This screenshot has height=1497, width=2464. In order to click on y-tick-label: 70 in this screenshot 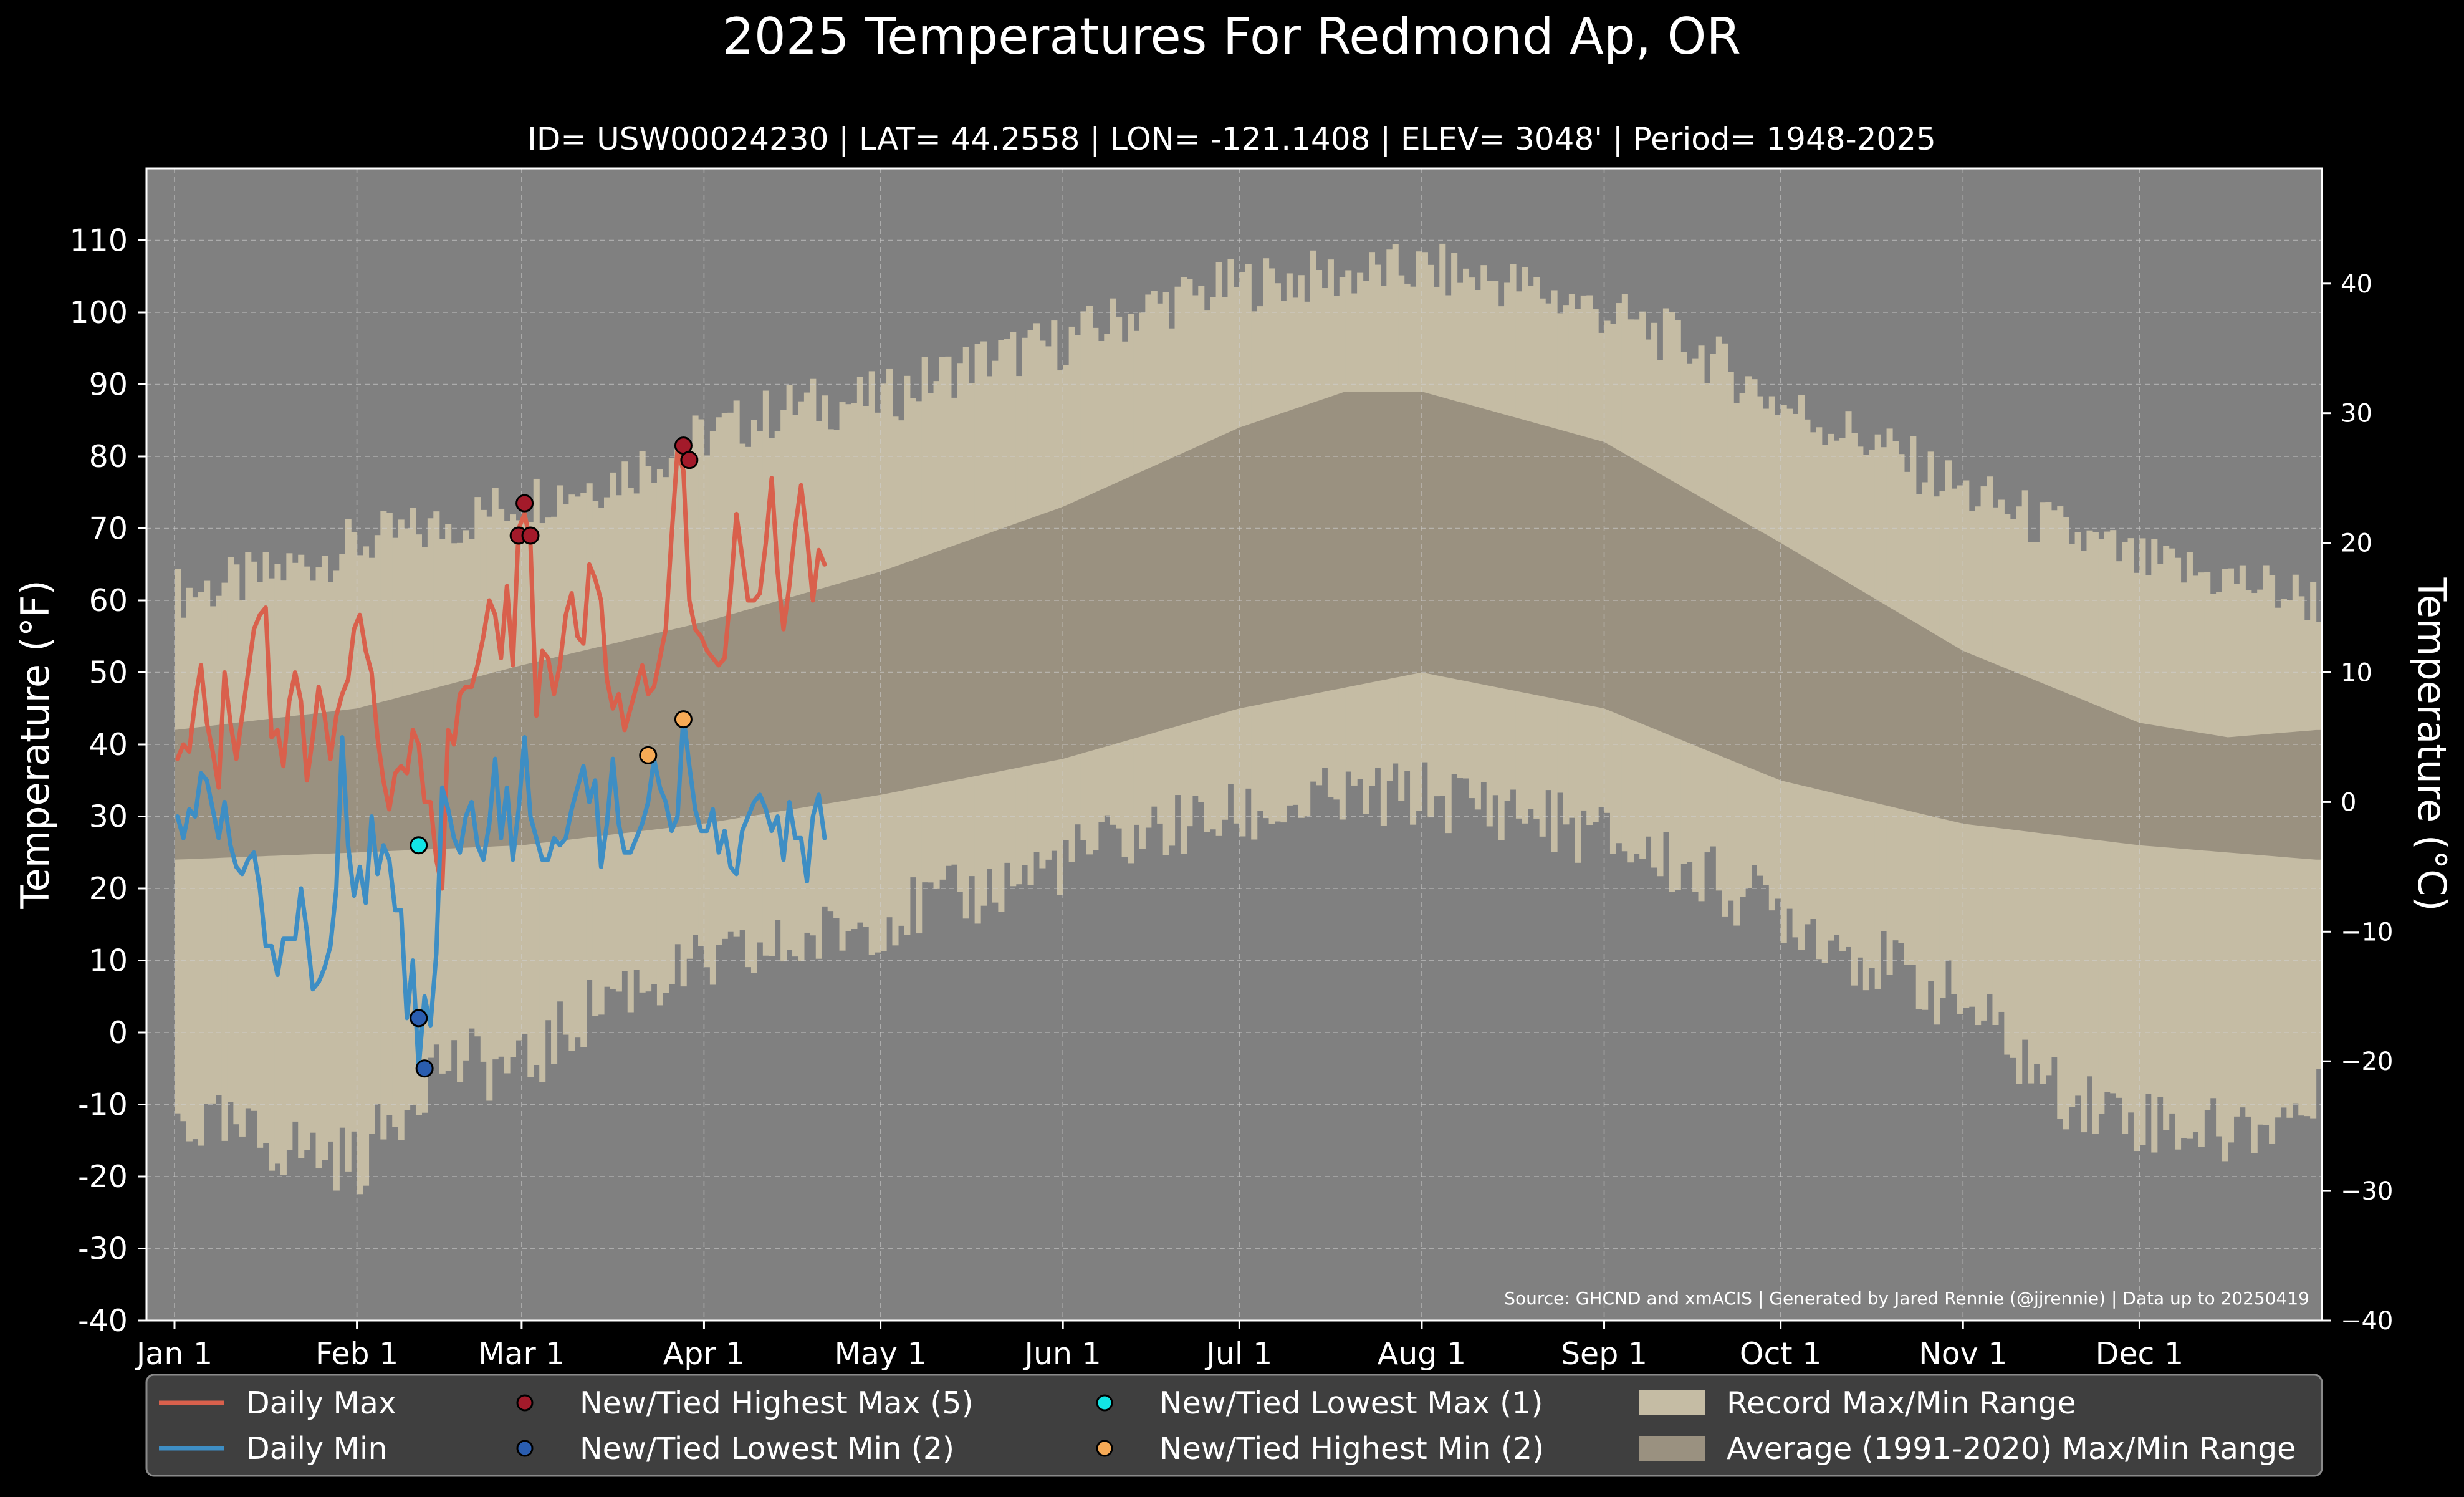, I will do `click(109, 529)`.